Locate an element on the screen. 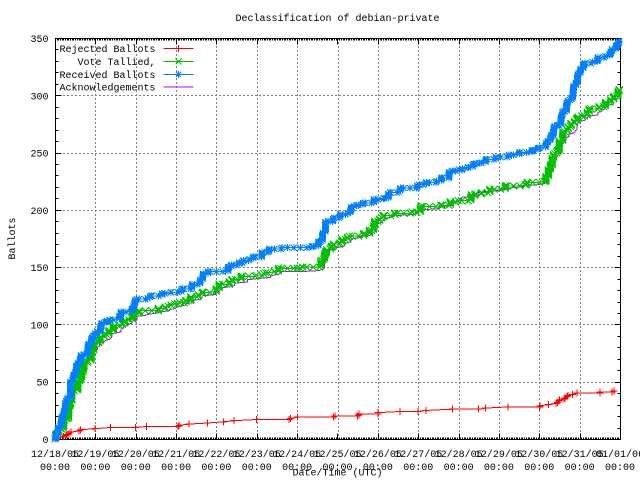 This screenshot has height=485, width=640. svg-text: 01/01/06 is located at coordinates (618, 455).